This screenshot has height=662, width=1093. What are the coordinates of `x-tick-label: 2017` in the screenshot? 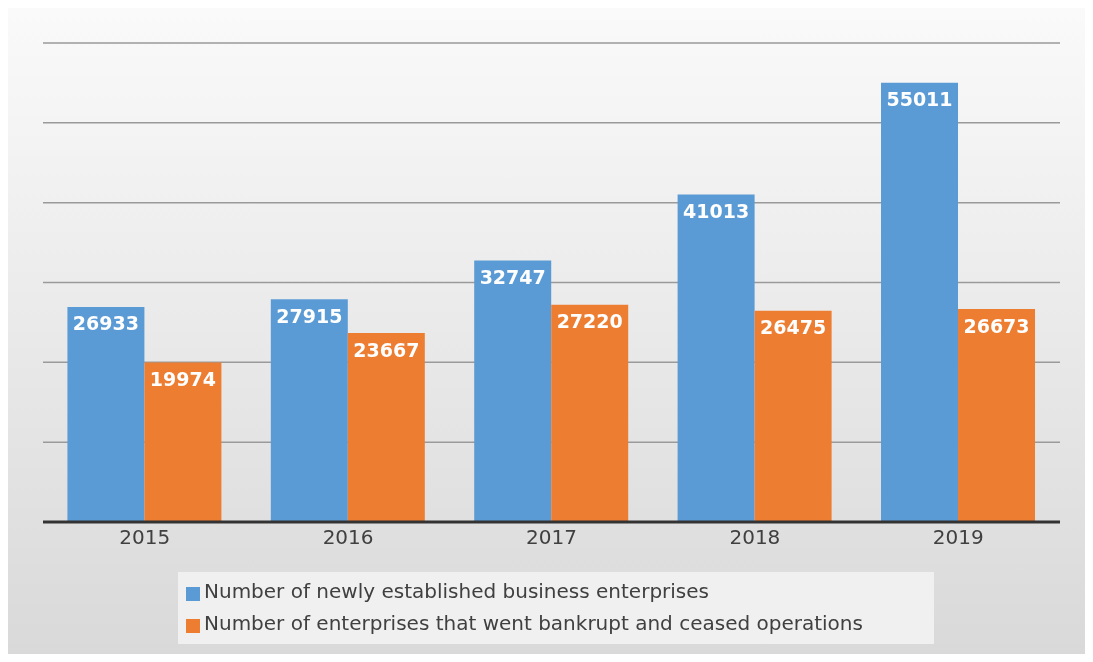 It's located at (551, 537).